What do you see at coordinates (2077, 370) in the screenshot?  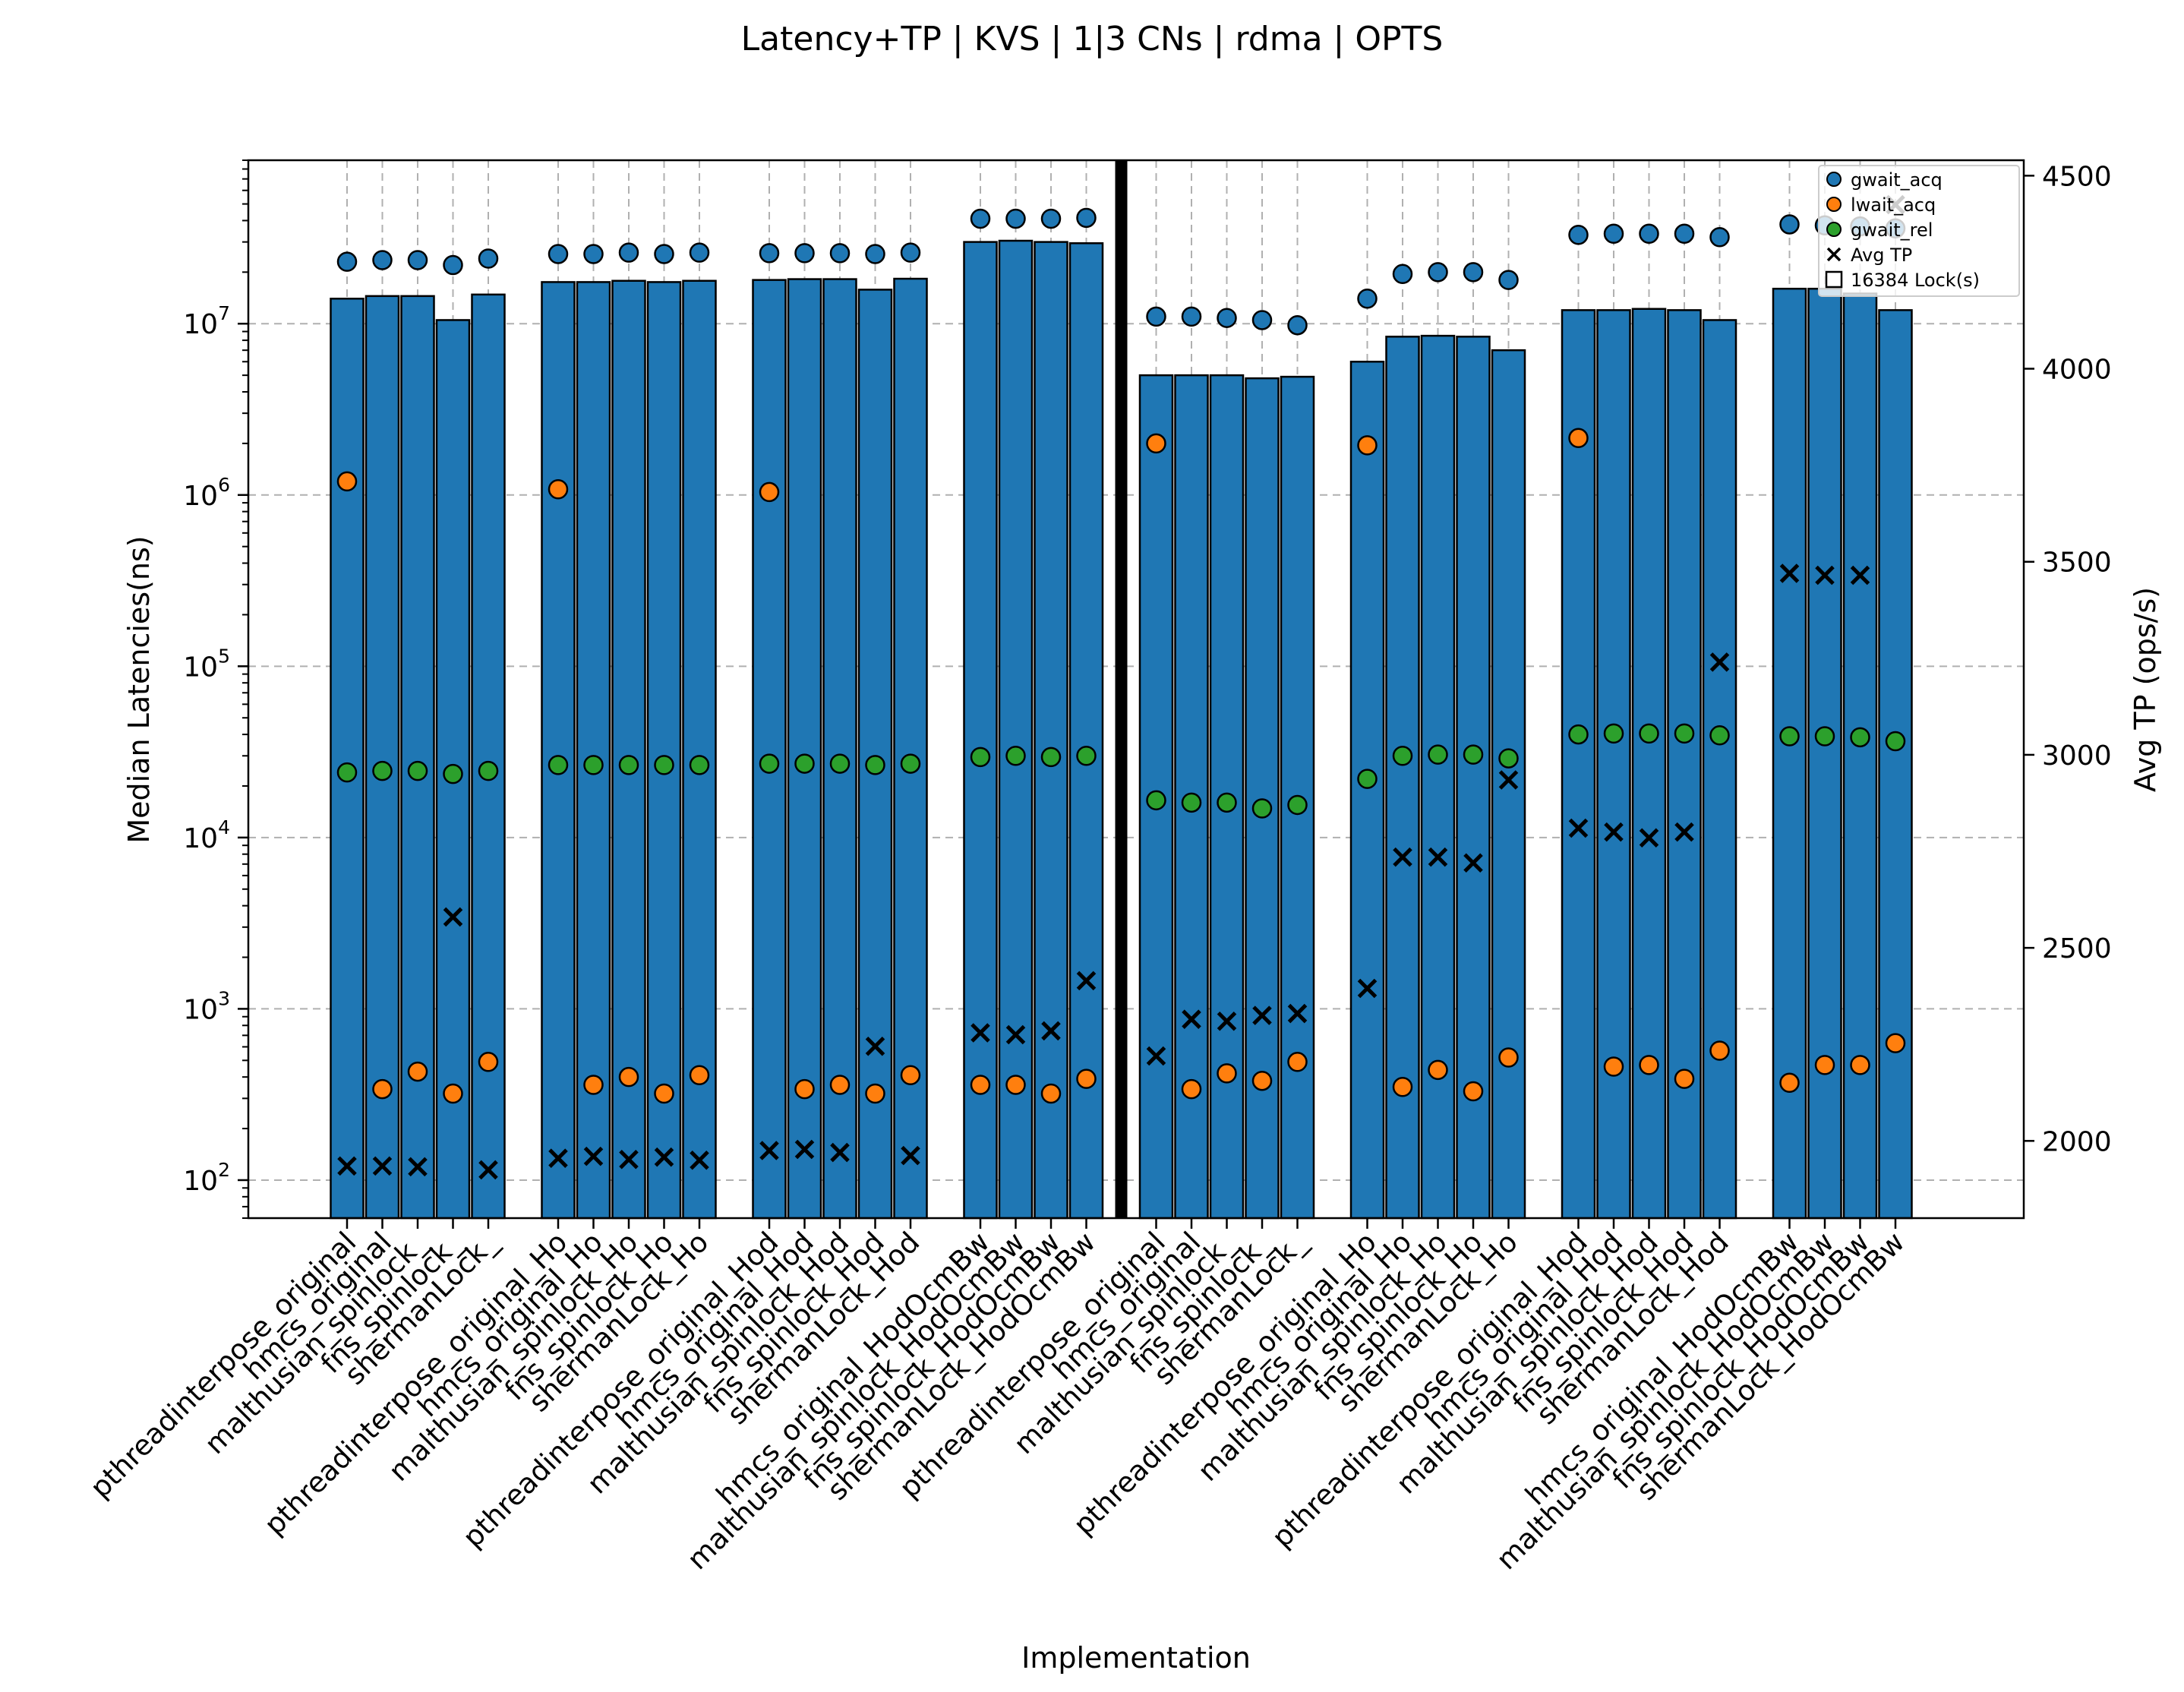 I see `y2-tick-label: 4000` at bounding box center [2077, 370].